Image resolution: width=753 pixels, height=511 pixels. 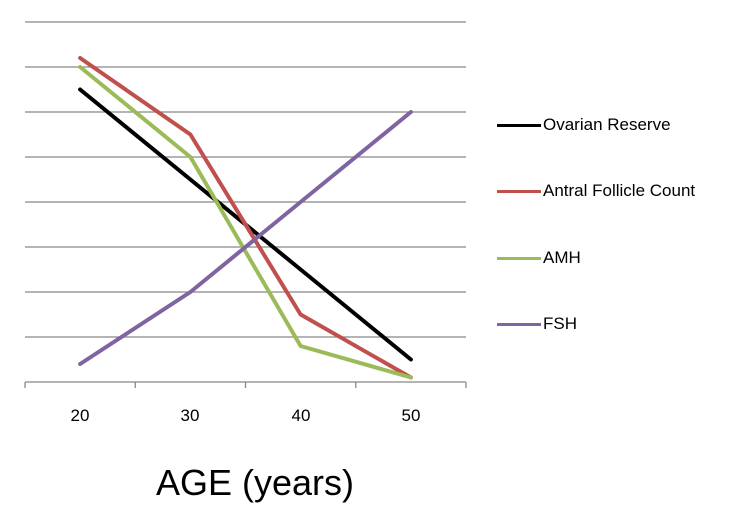 I want to click on legend-swatch-red, so click(x=519, y=191).